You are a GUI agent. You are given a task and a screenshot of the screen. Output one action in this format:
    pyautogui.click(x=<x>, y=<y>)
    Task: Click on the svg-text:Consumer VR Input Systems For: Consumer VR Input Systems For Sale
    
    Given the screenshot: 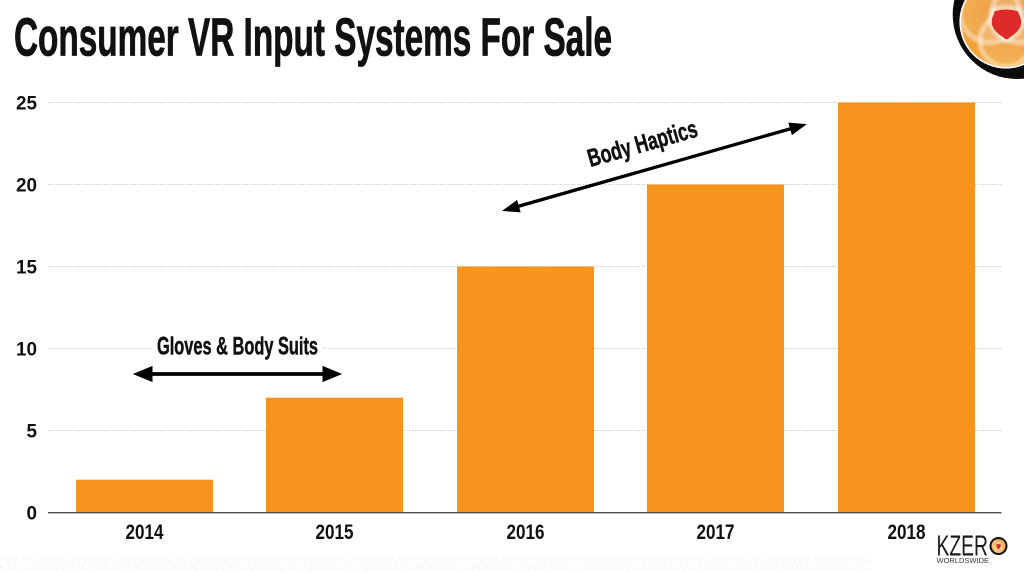 What is the action you would take?
    pyautogui.click(x=313, y=38)
    